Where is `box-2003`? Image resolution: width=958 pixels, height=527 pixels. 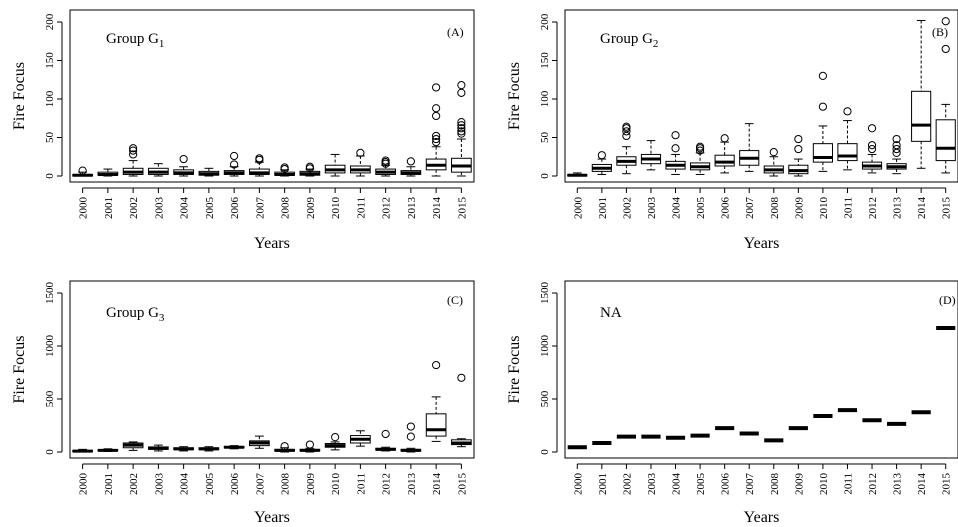
box-2003 is located at coordinates (158, 448).